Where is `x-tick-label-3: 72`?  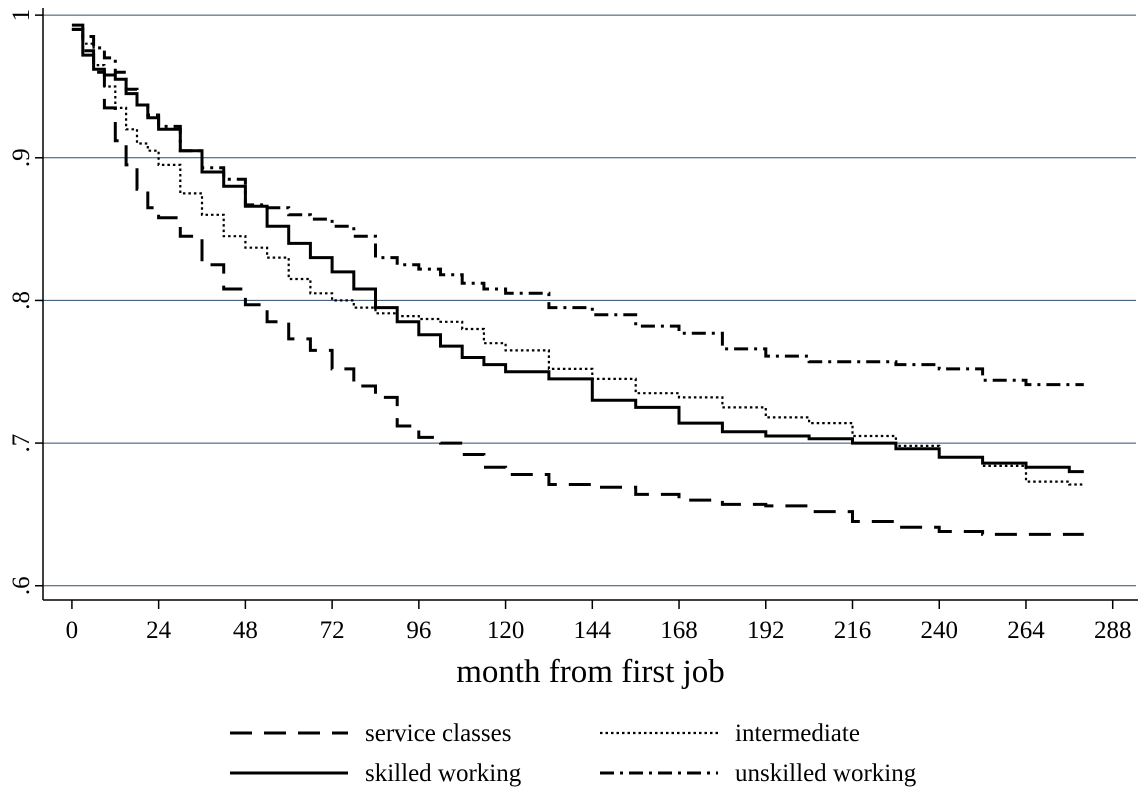
x-tick-label-3: 72 is located at coordinates (332, 630).